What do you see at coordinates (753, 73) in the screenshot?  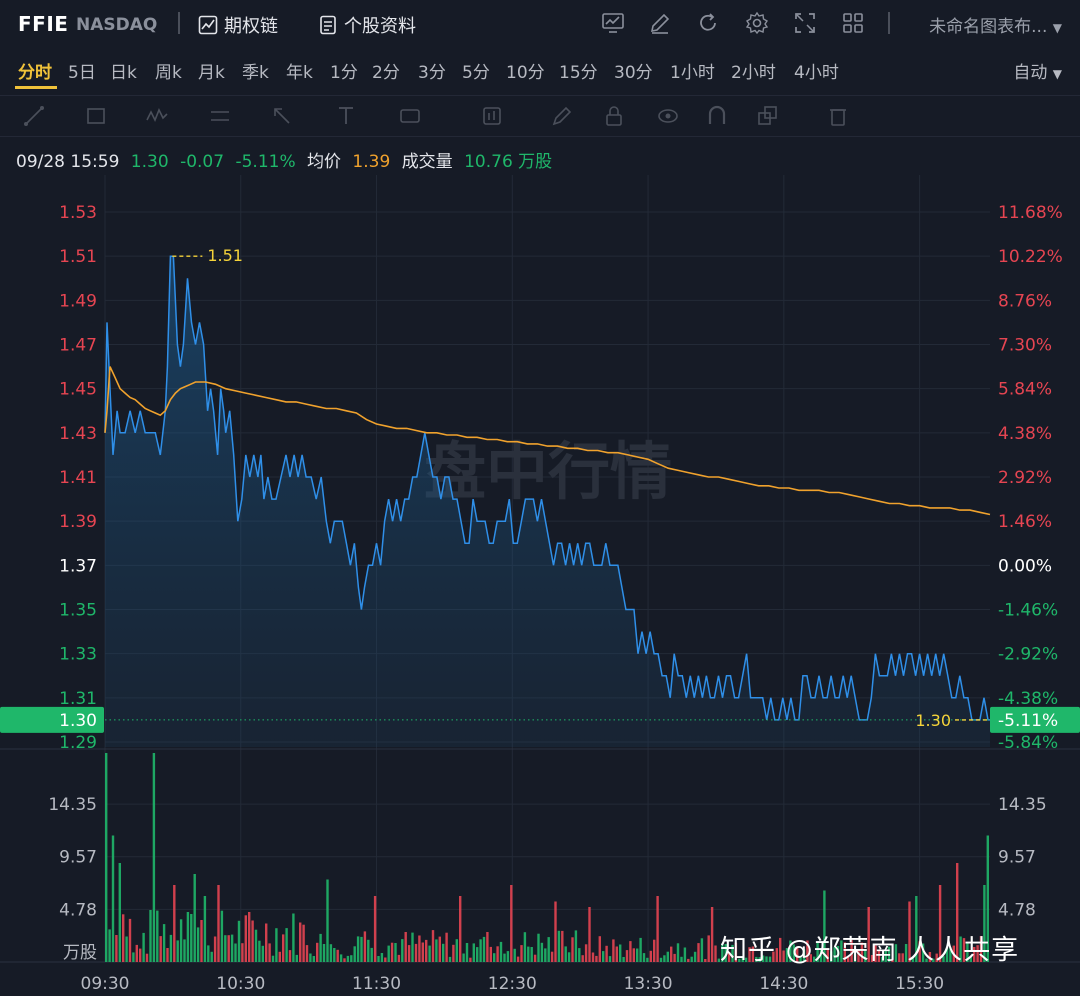 I see `tab-period-15: 2小时` at bounding box center [753, 73].